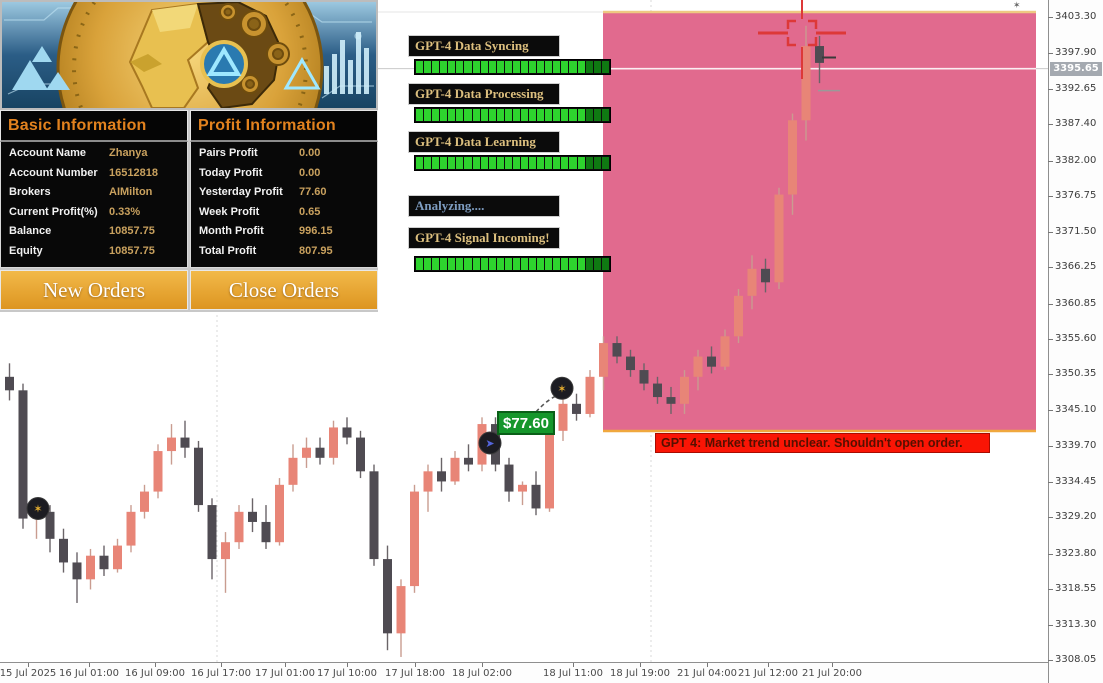 This screenshot has height=683, width=1103. I want to click on time-tick-label: 15 Jul 2025, so click(28, 673).